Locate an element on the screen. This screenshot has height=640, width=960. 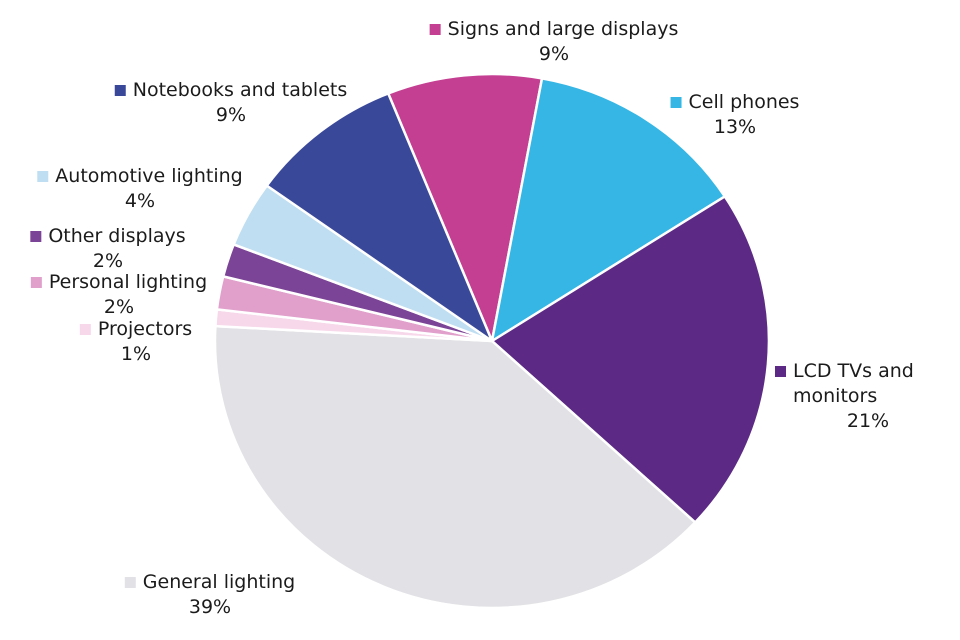
legend-swatch-lcd-tvs-and-monitors is located at coordinates (780, 371).